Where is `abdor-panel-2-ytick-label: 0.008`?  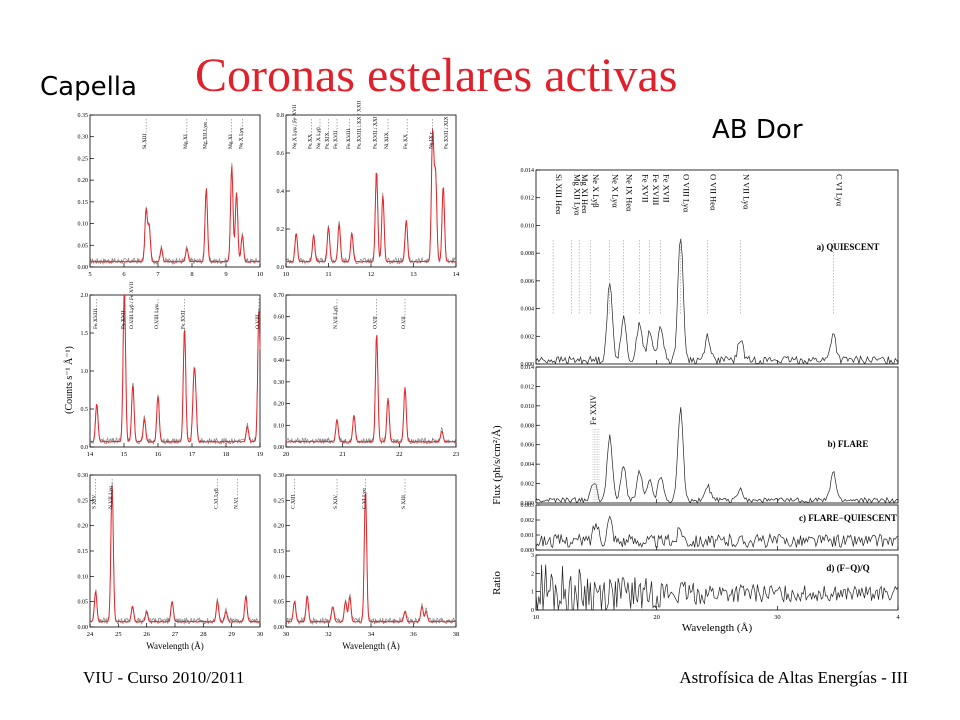
abdor-panel-2-ytick-label: 0.008 is located at coordinates (528, 426).